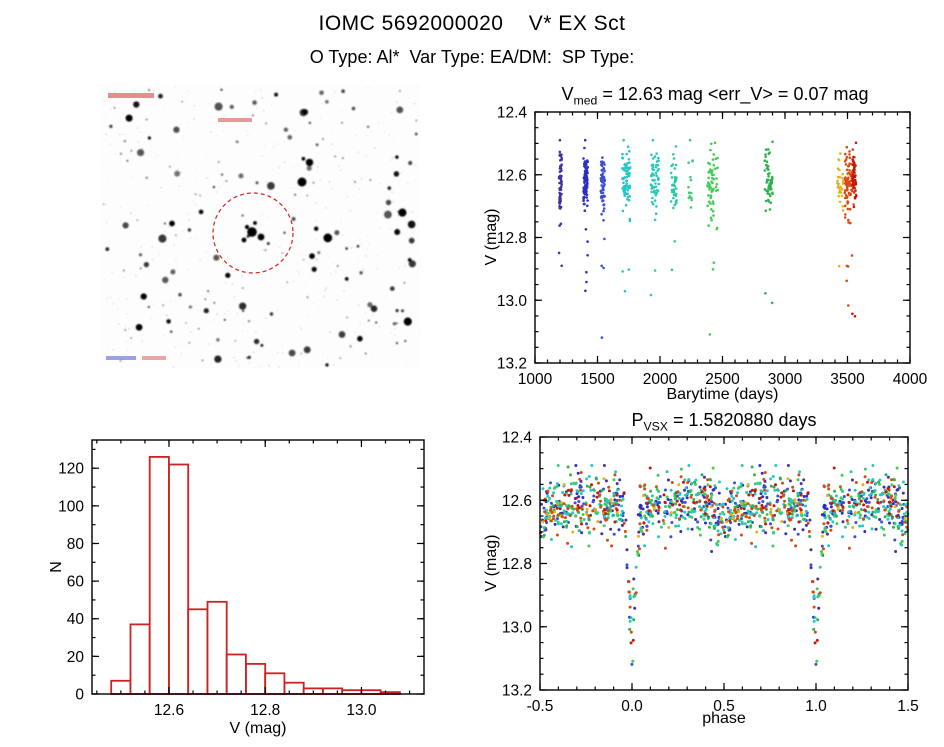  I want to click on stars, so click(260, 227).